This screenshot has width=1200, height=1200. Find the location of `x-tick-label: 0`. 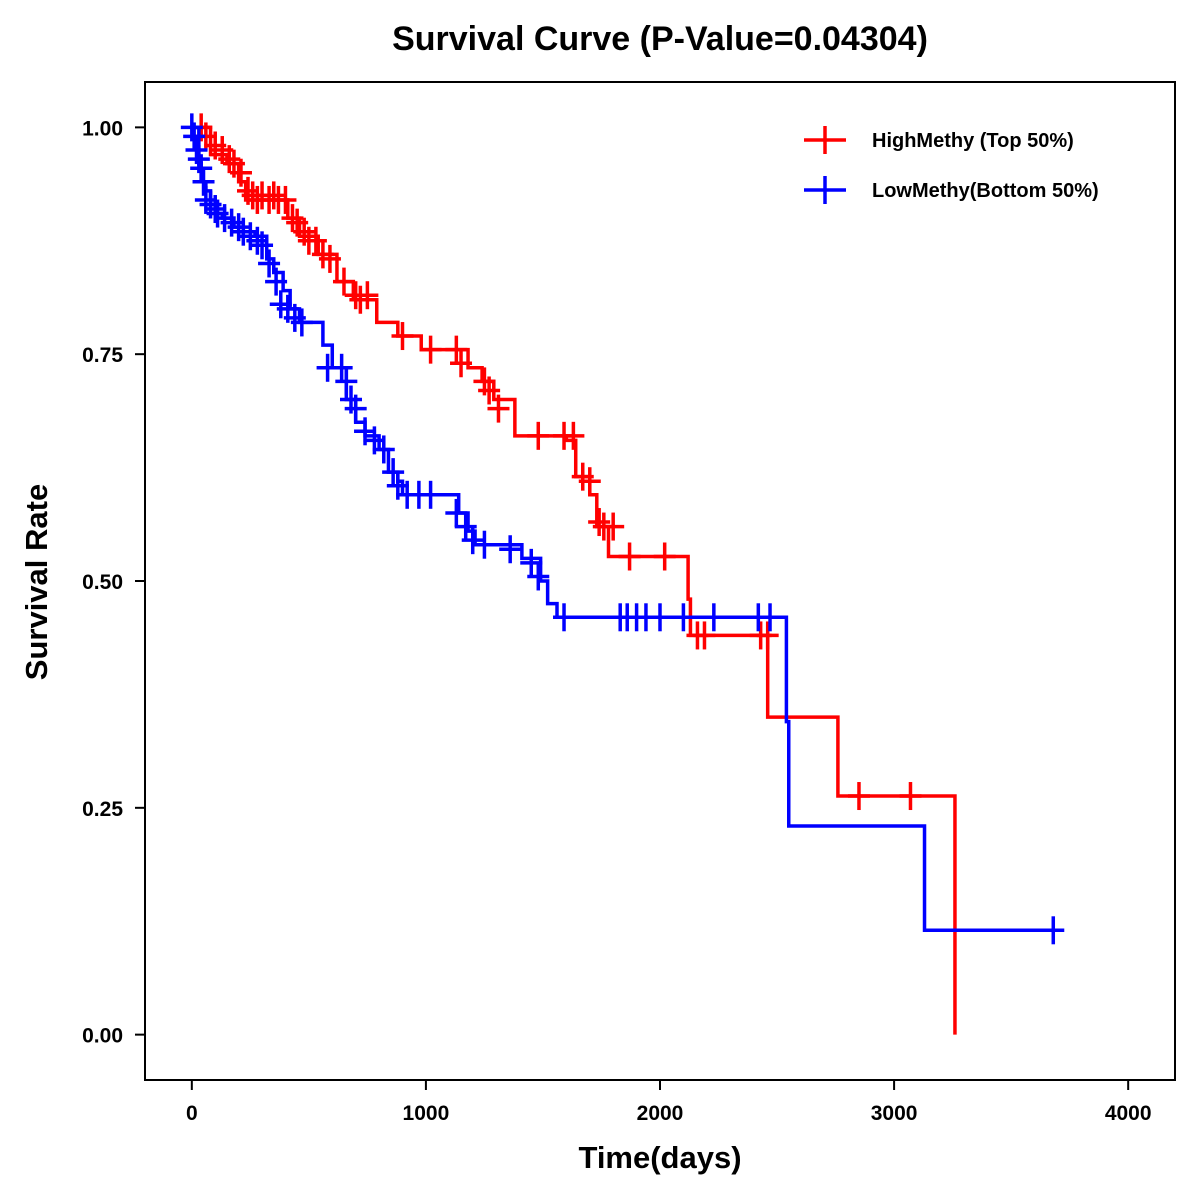

x-tick-label: 0 is located at coordinates (192, 1113).